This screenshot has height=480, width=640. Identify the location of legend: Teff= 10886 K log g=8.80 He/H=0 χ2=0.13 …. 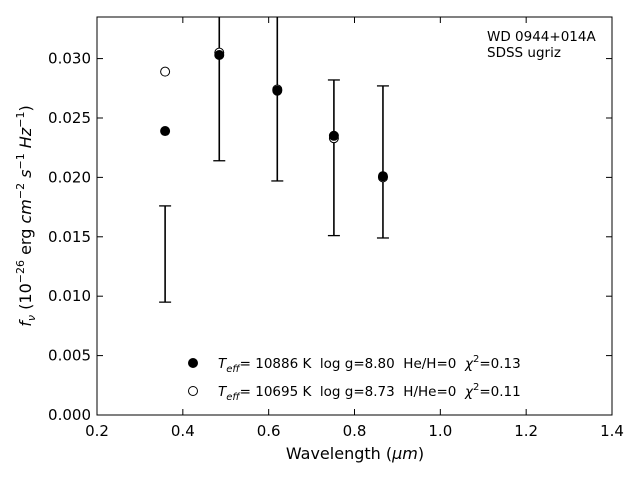
(354, 378).